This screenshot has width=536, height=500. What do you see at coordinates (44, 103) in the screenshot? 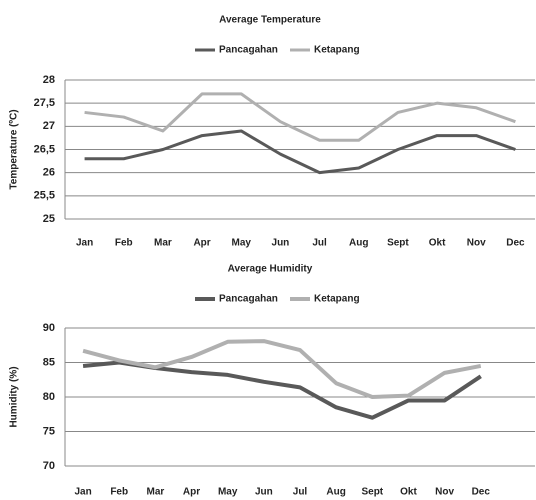
I see `y-tick-label: 27,5` at bounding box center [44, 103].